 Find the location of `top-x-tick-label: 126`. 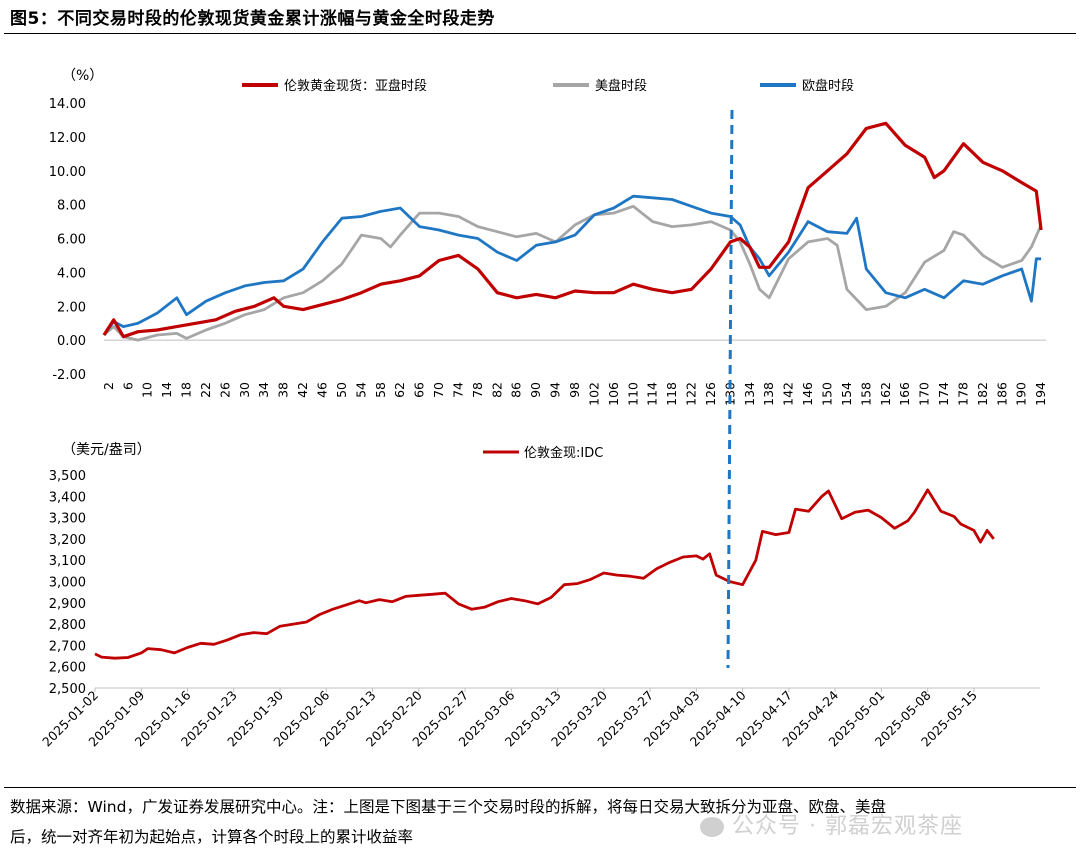

top-x-tick-label: 126 is located at coordinates (710, 394).